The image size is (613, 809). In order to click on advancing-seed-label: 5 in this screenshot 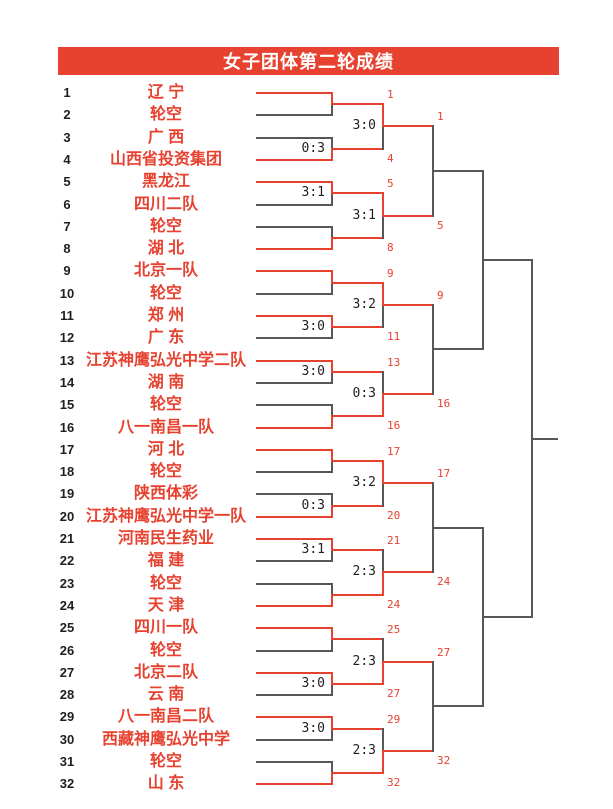, I will do `click(390, 184)`.